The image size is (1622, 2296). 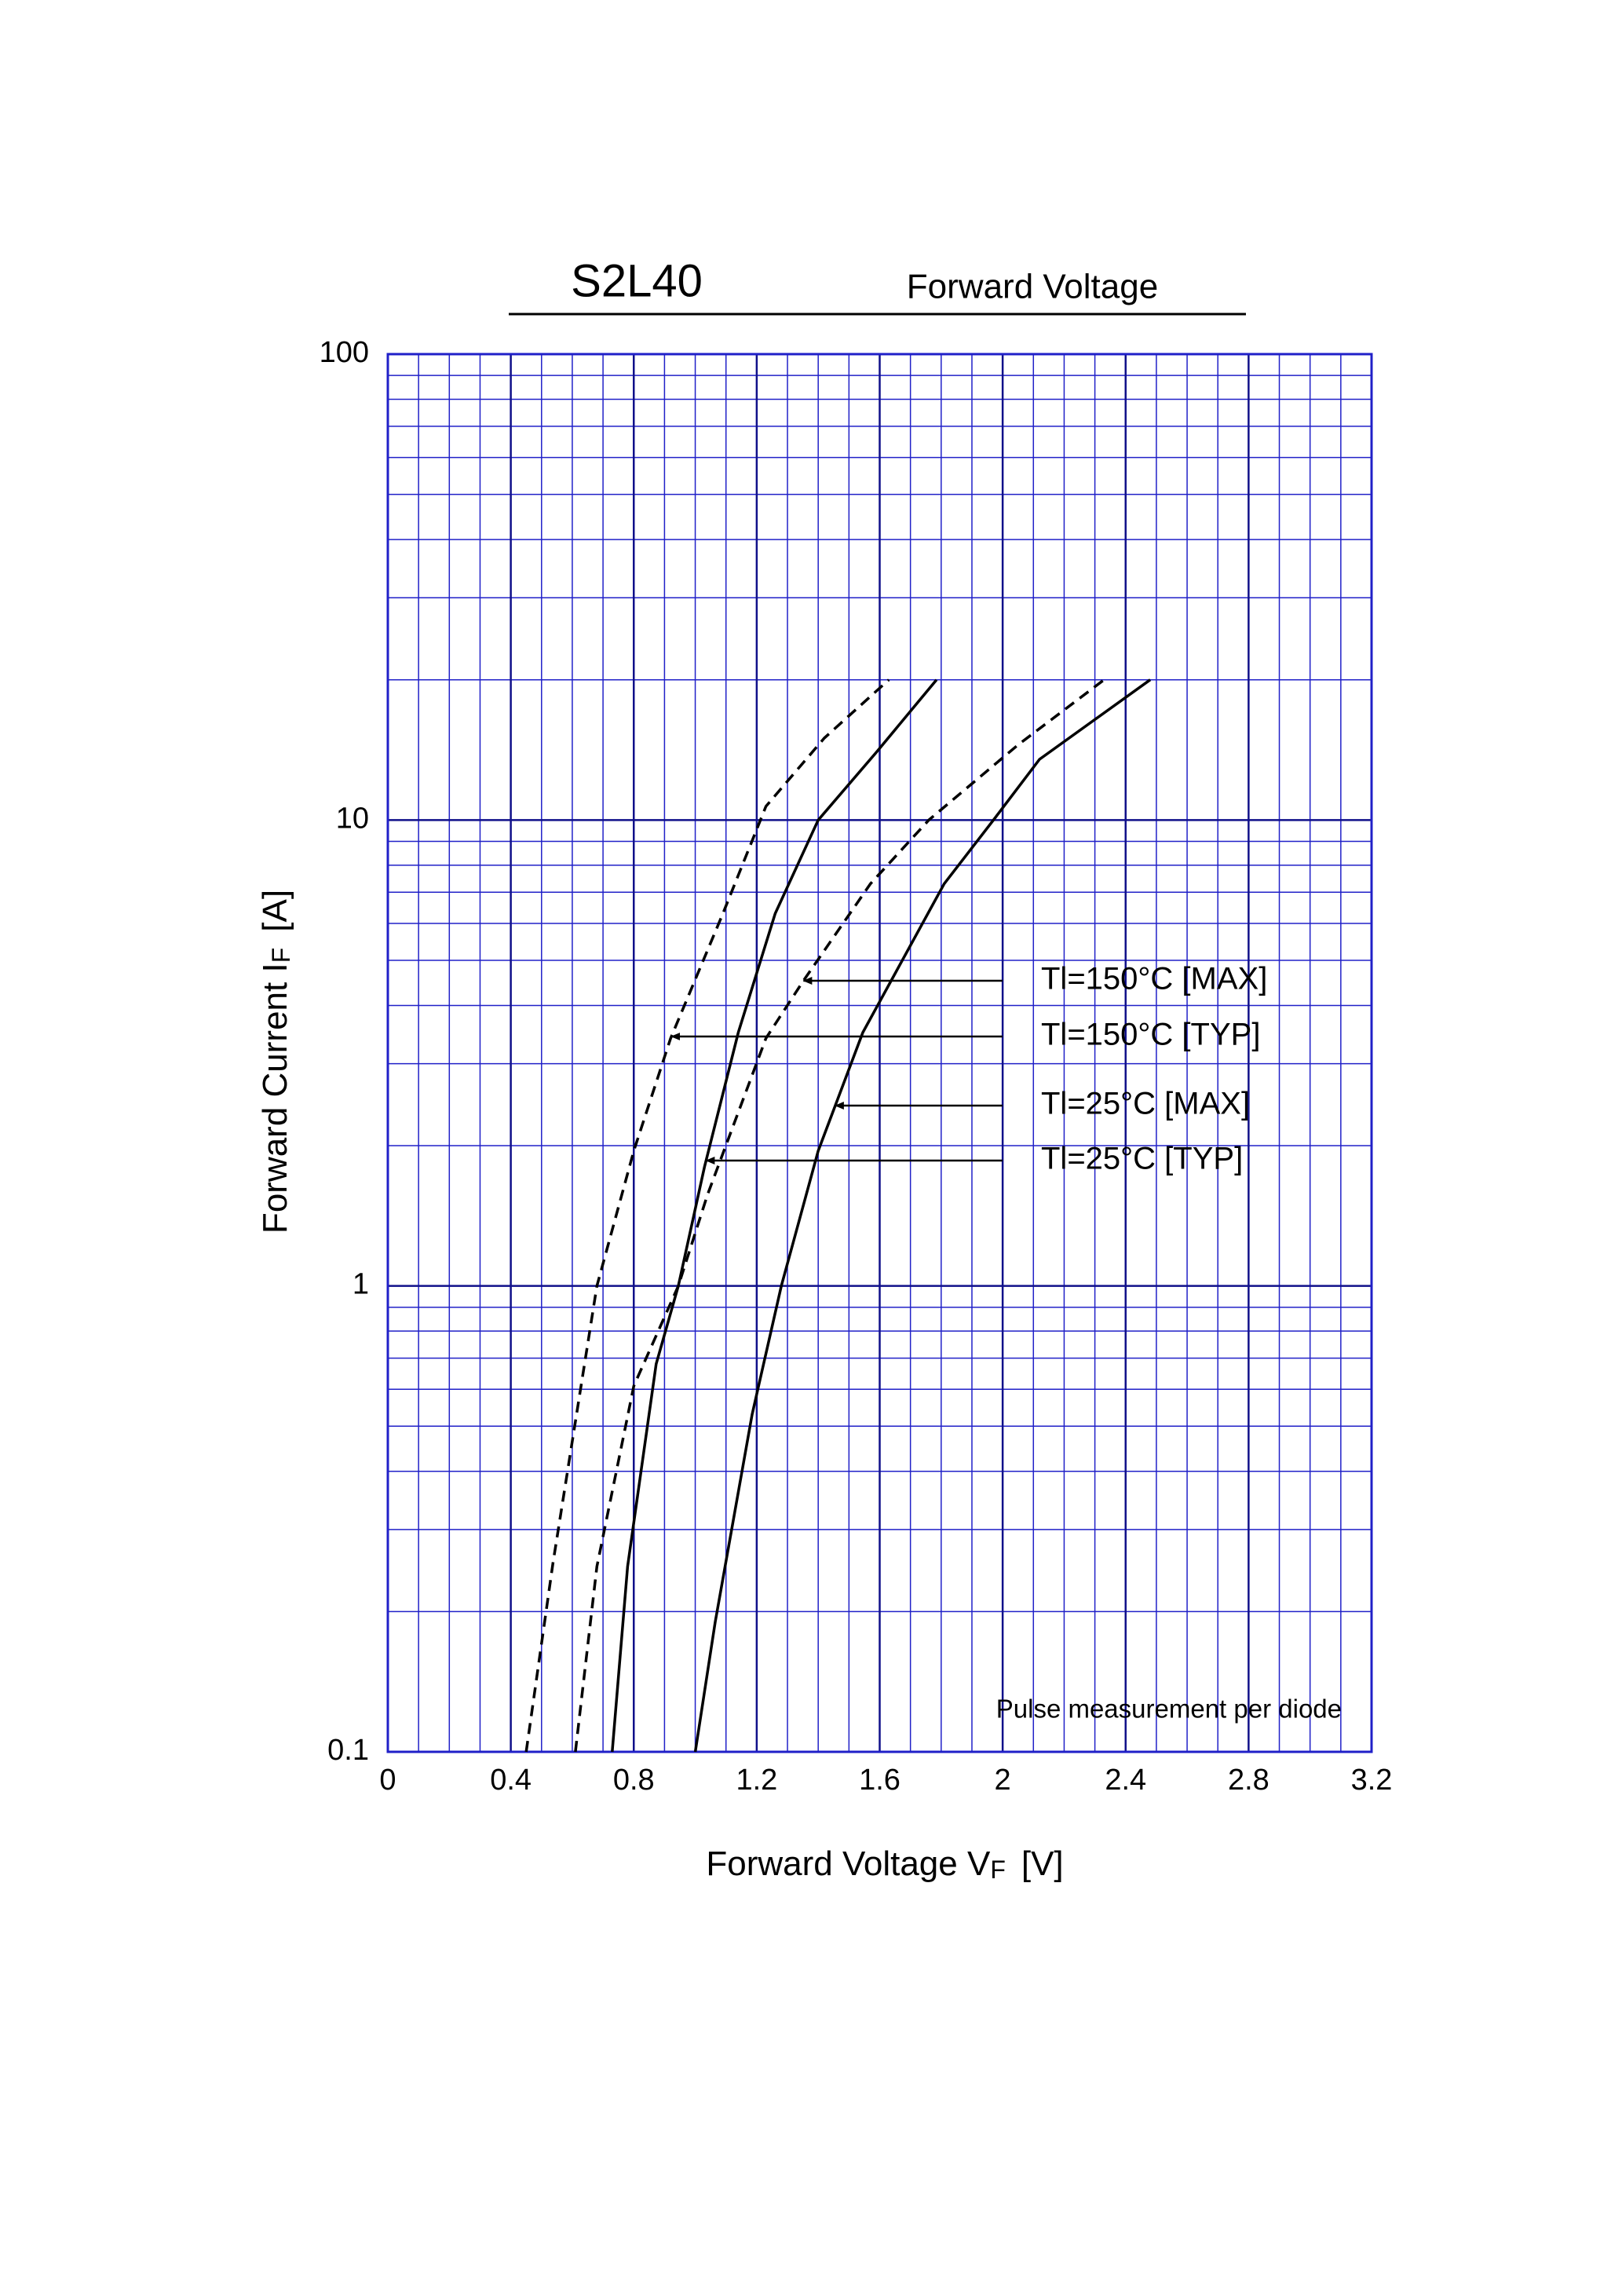 What do you see at coordinates (1150, 1035) in the screenshot?
I see `legend-label: Tl=150°C [TYP]` at bounding box center [1150, 1035].